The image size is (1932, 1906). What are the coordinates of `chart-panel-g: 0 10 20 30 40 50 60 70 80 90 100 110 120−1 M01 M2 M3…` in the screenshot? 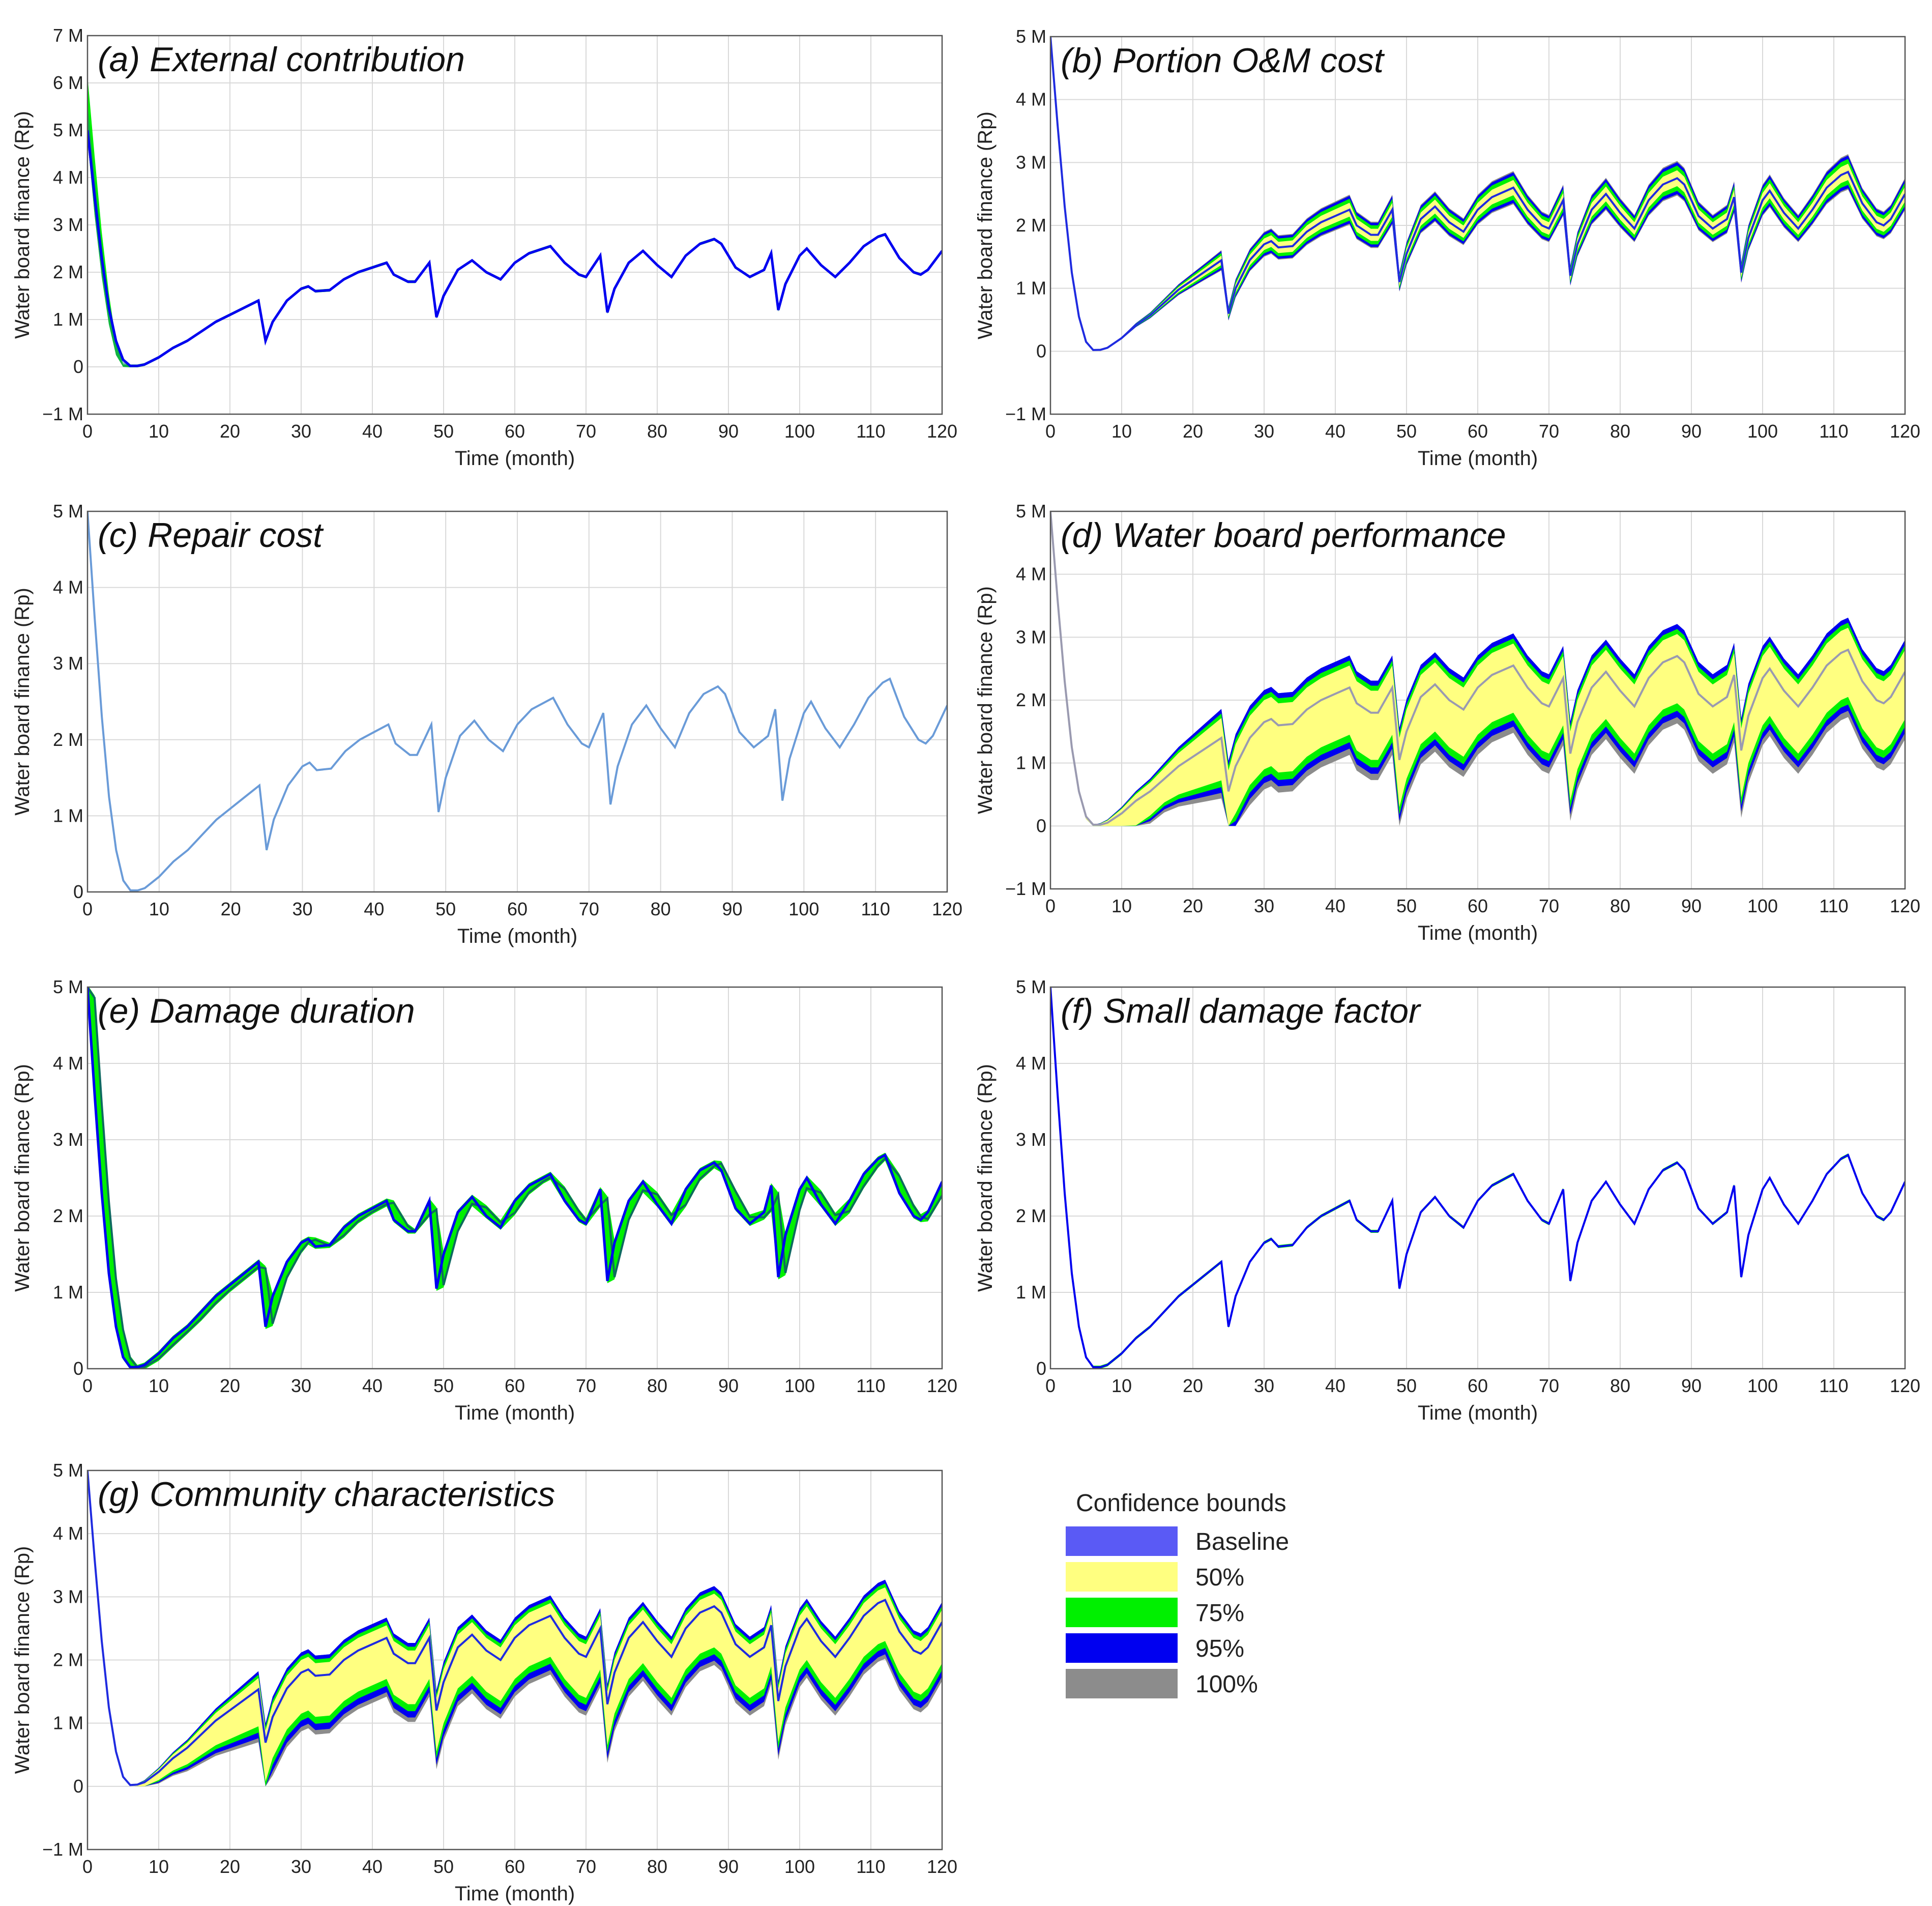 It's located at (484, 1682).